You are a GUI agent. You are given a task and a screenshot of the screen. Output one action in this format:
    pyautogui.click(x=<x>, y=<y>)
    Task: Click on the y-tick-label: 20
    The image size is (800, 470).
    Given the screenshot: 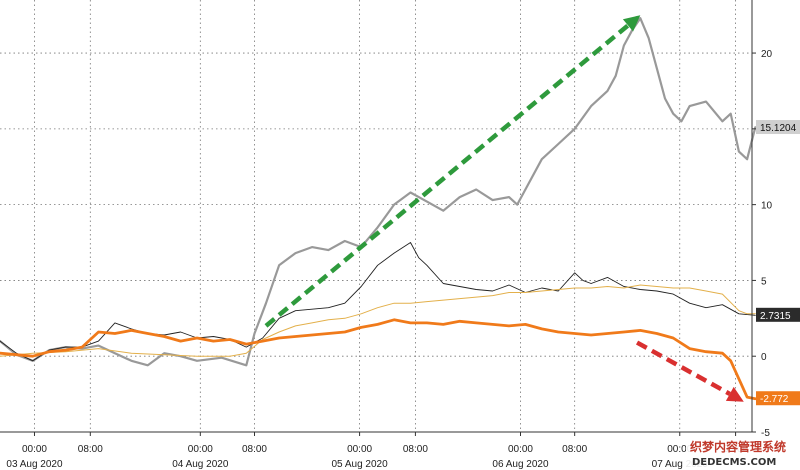 What is the action you would take?
    pyautogui.click(x=767, y=54)
    